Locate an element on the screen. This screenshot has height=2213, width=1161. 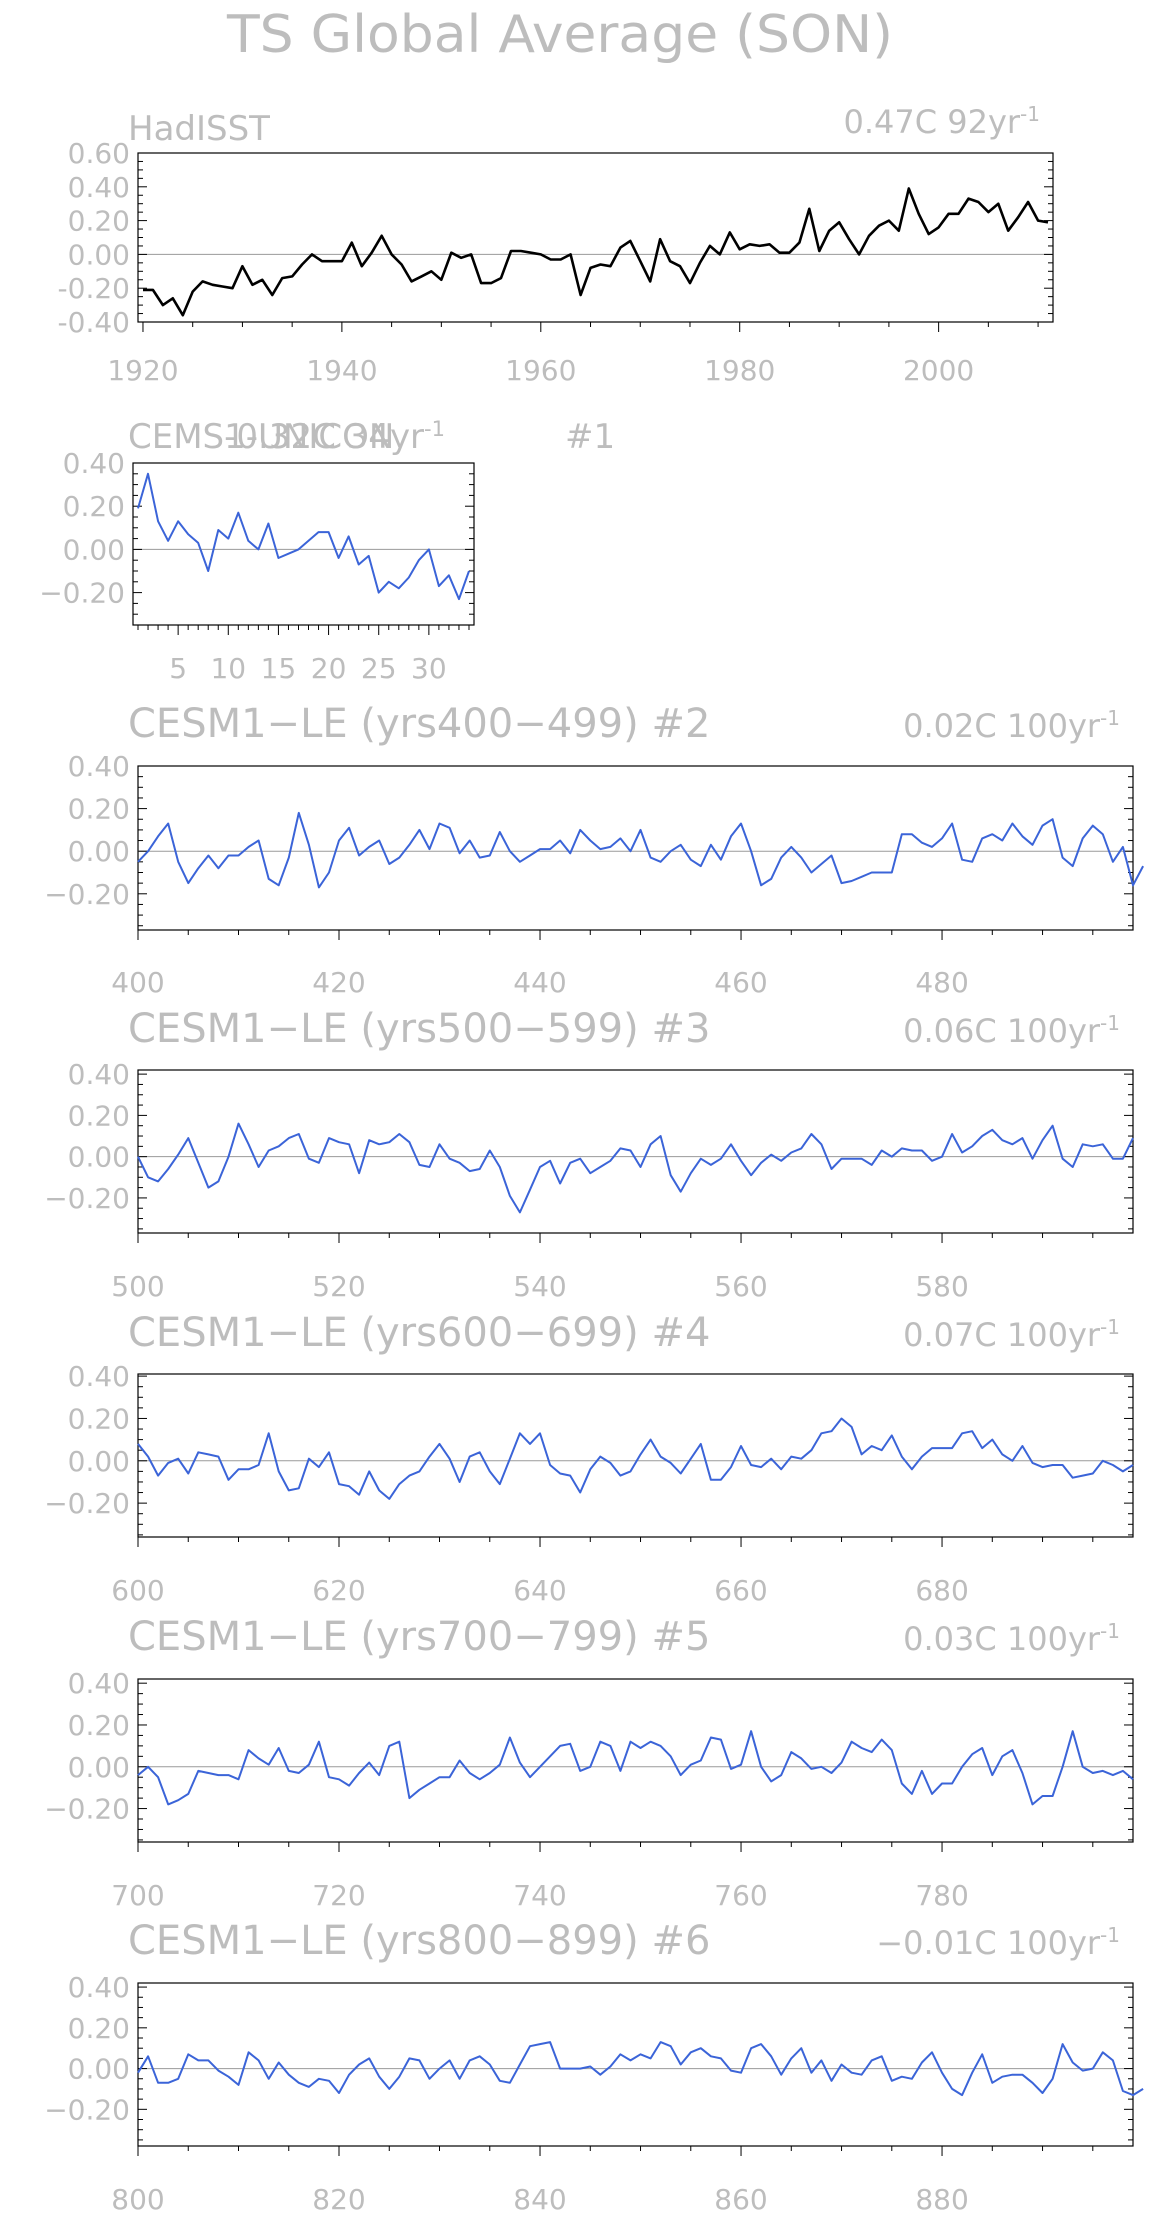
trend-label: 0.02C 100yr-1 is located at coordinates (1011, 725).